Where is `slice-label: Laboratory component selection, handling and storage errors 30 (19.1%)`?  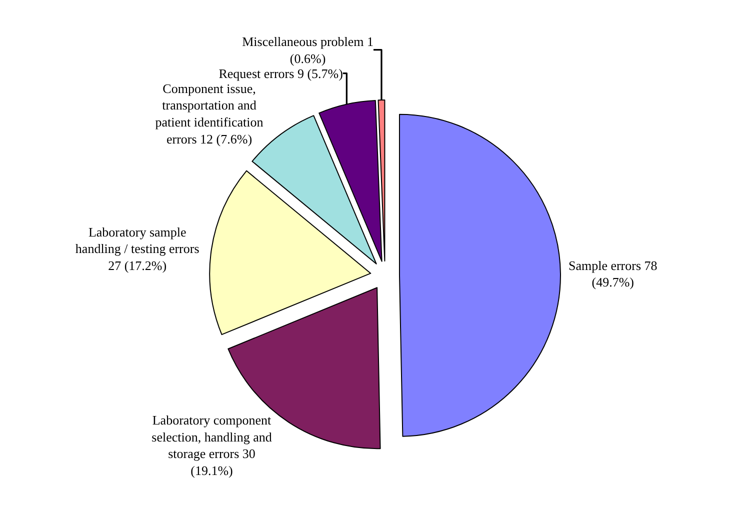 slice-label: Laboratory component selection, handling and storage errors 30 (19.1%) is located at coordinates (212, 445).